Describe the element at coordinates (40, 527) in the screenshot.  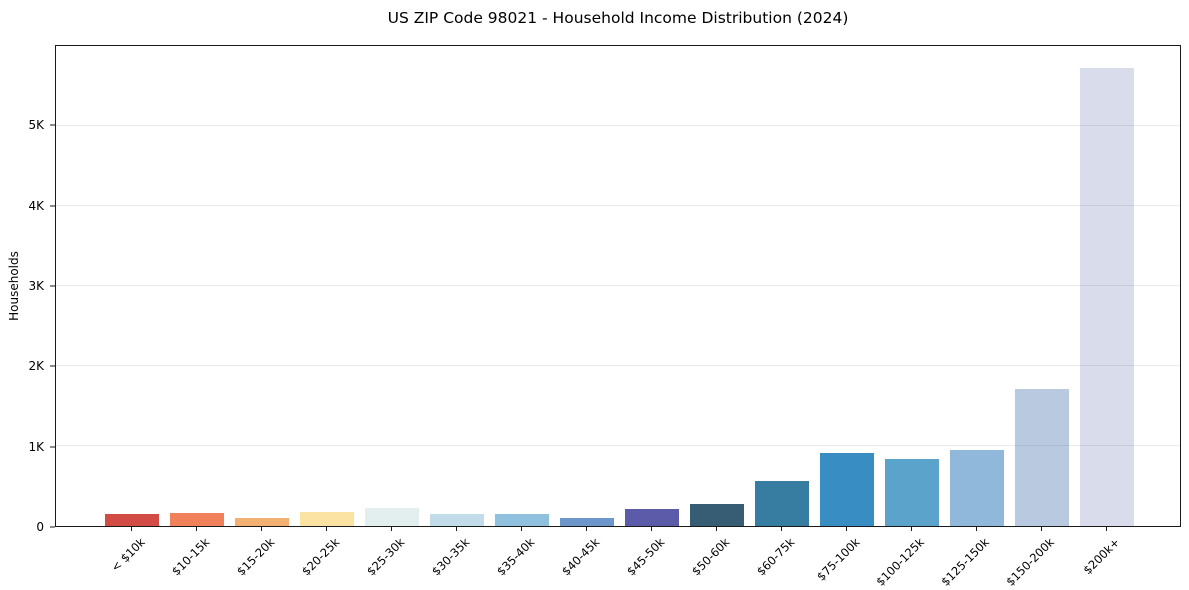
I see `y-tick-label-0: 0` at that location.